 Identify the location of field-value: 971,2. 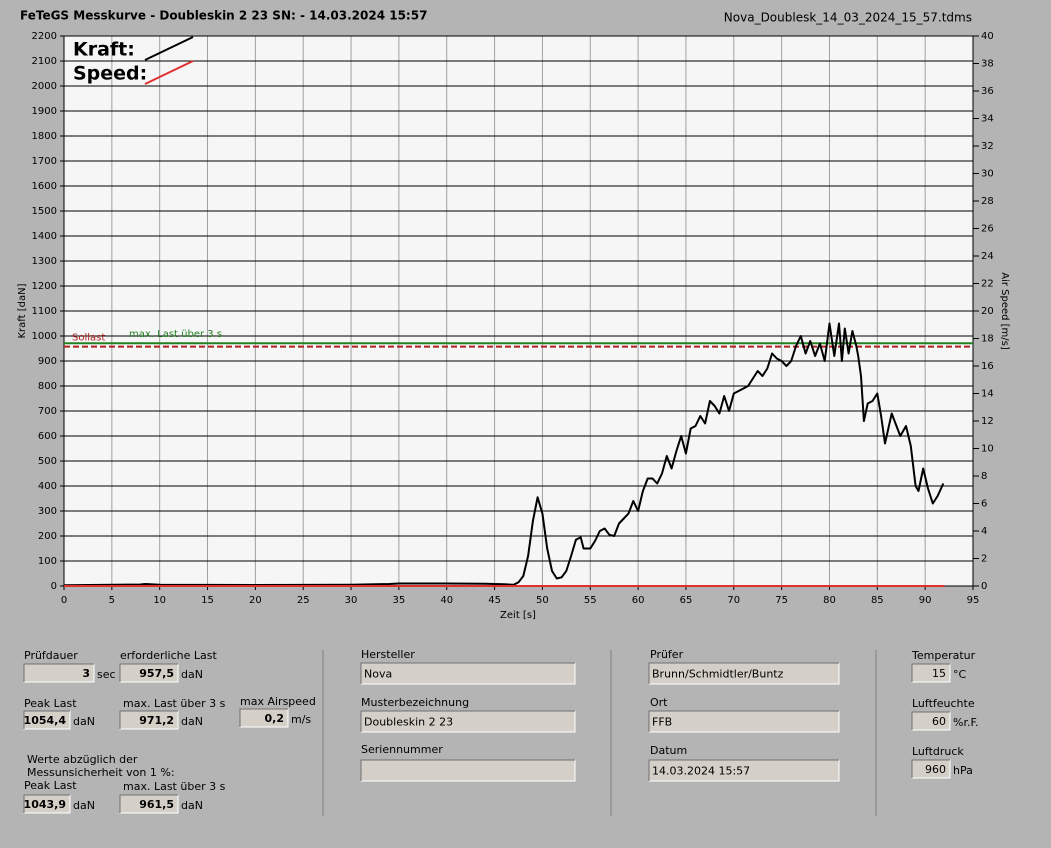
(156, 720).